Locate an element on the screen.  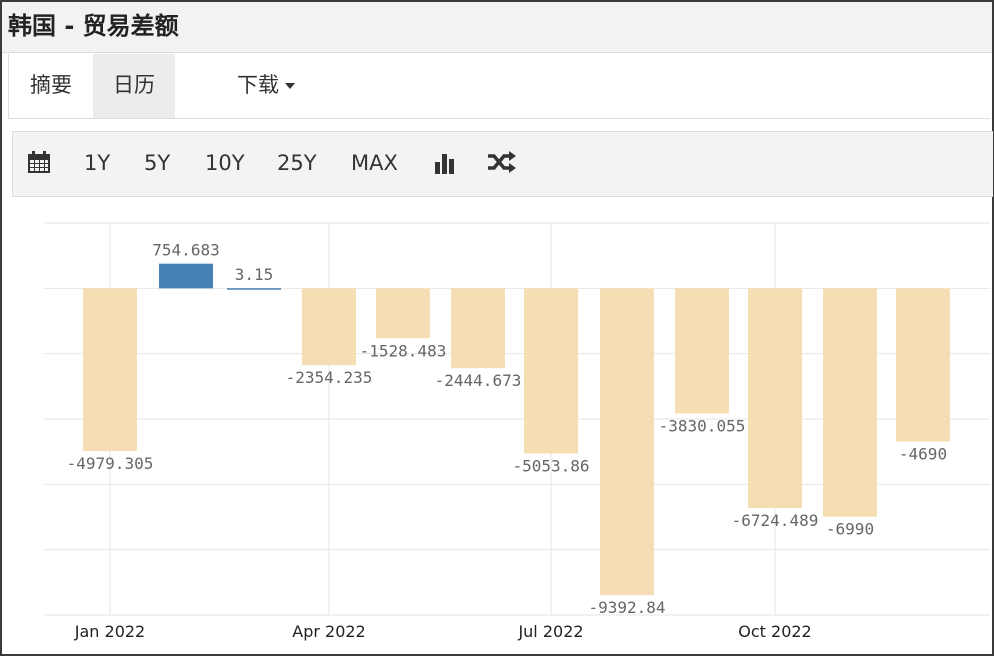
tab-bar: 摘要 日历 下载 is located at coordinates (499, 86).